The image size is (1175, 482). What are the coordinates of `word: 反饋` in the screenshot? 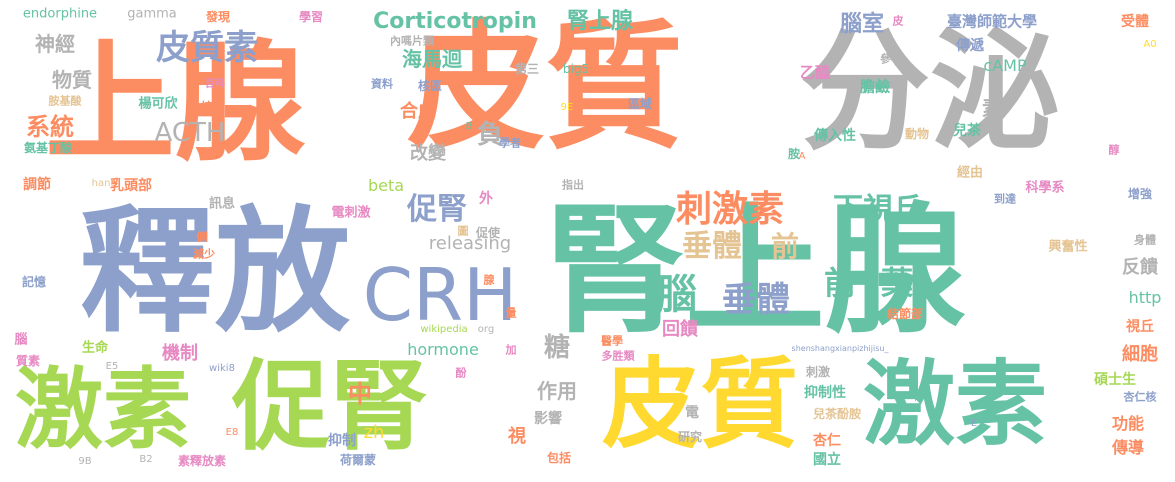 It's located at (1140, 267).